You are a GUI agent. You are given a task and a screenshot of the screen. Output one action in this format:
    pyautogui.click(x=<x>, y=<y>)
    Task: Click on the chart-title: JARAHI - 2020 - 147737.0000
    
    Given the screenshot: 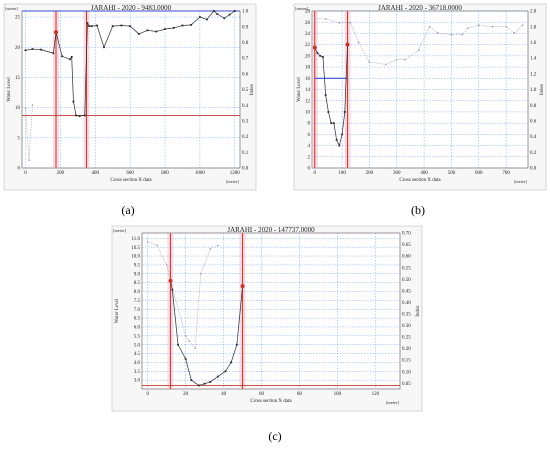 What is the action you would take?
    pyautogui.click(x=271, y=230)
    